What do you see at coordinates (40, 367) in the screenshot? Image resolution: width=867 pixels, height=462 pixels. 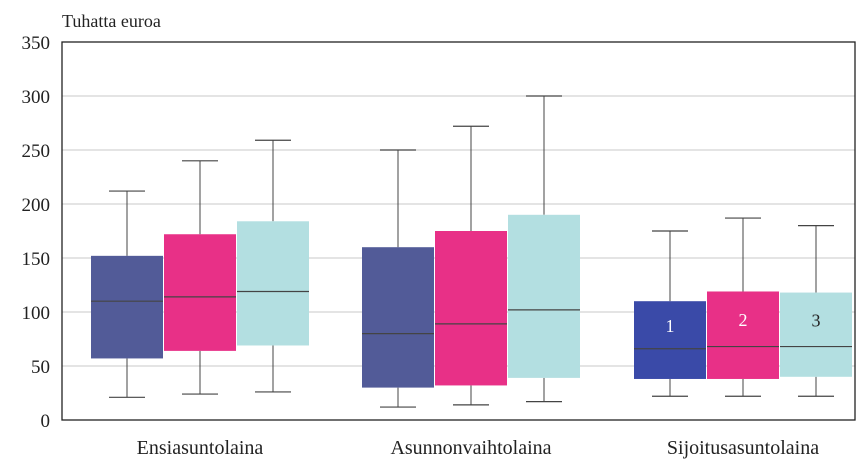 I see `y-tick-label-50: 50` at bounding box center [40, 367].